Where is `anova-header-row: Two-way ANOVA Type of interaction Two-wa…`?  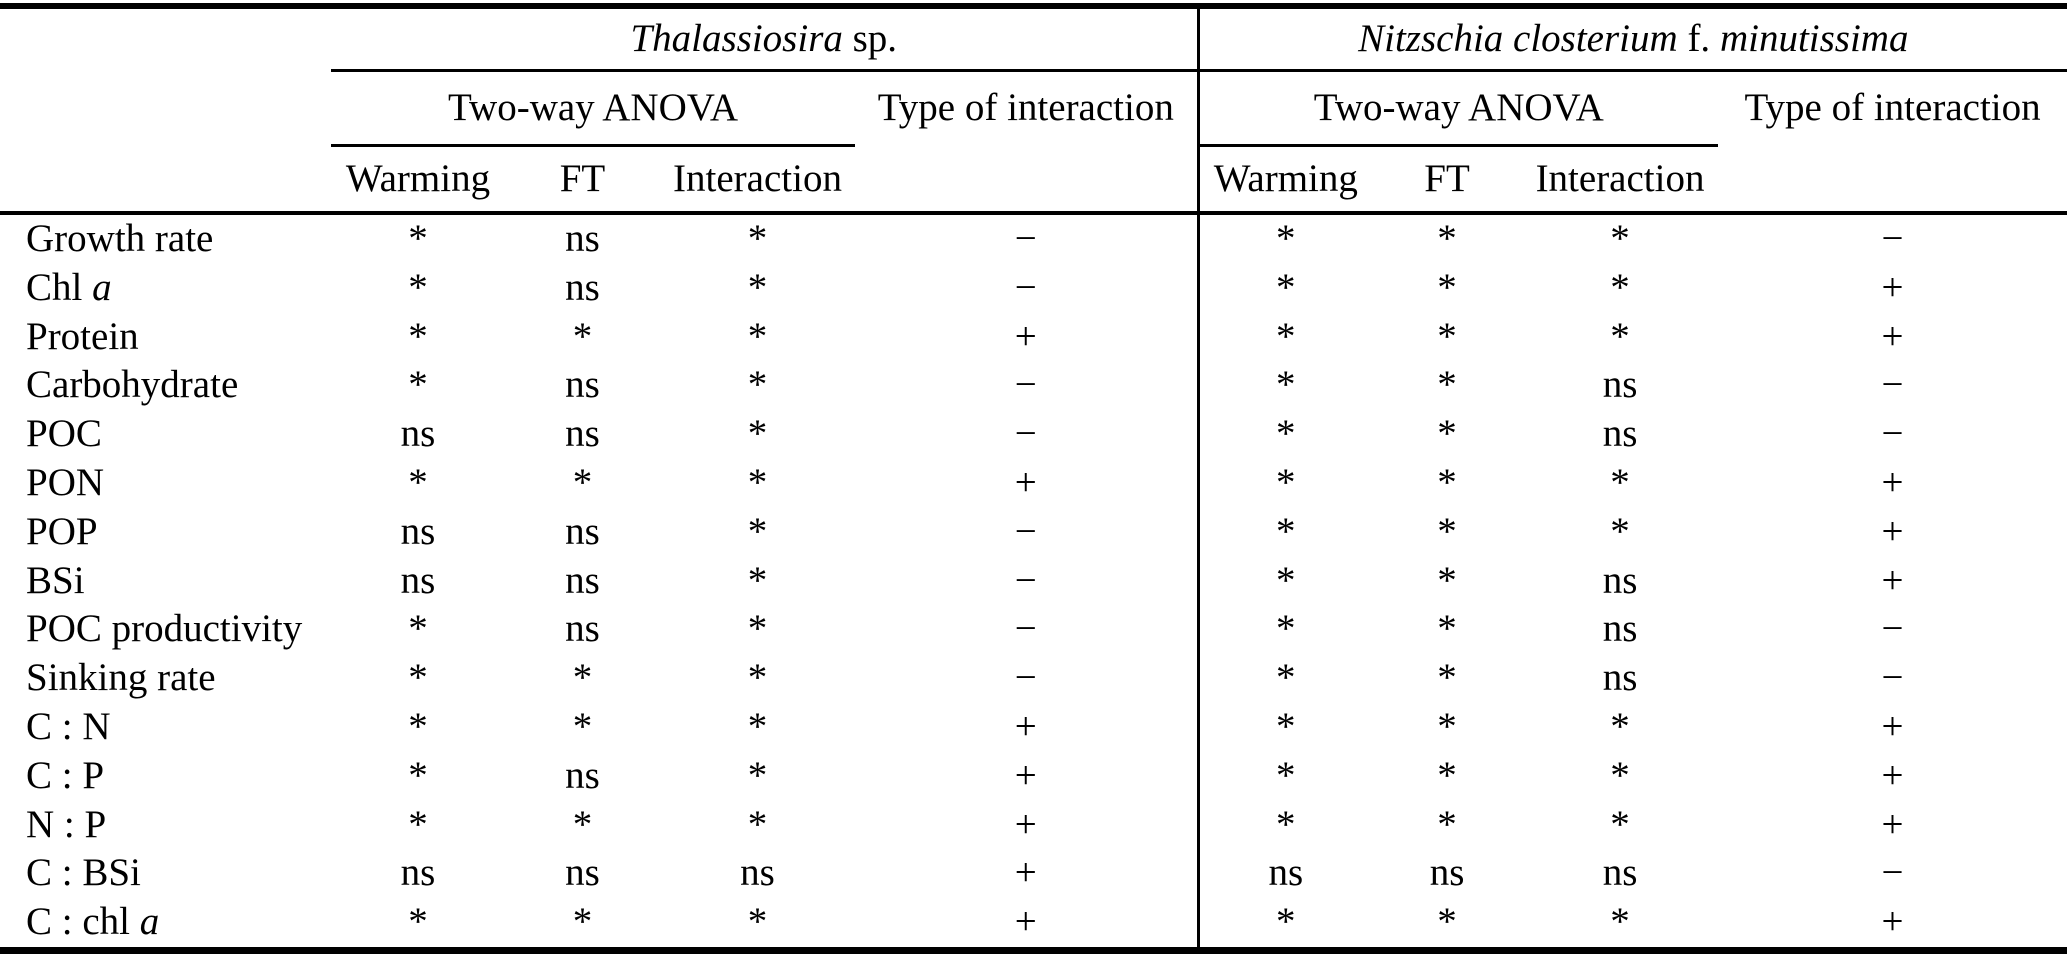
anova-header-row: Two-way ANOVA Type of interaction Two-wa… is located at coordinates (1033, 108).